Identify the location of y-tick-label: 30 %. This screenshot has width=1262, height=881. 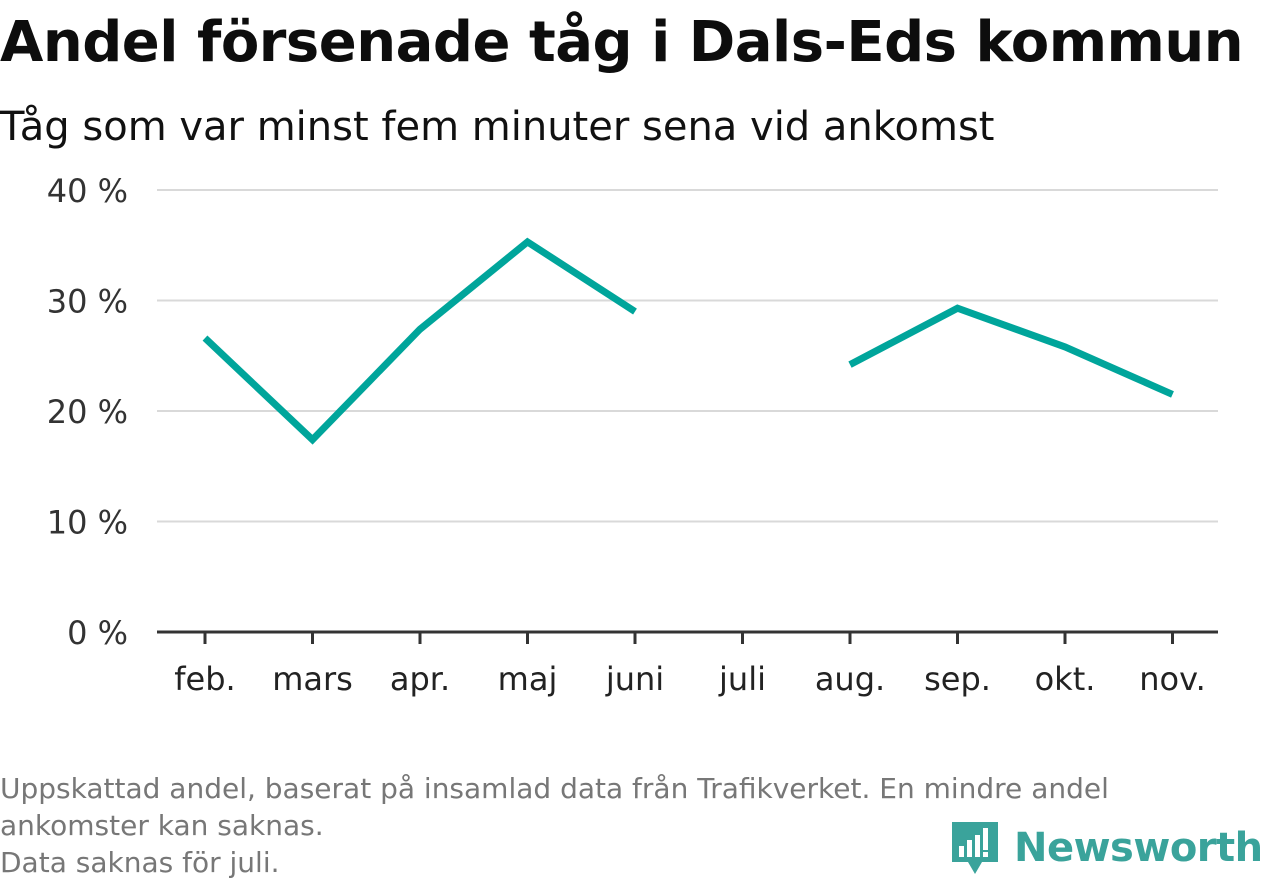
(87, 302).